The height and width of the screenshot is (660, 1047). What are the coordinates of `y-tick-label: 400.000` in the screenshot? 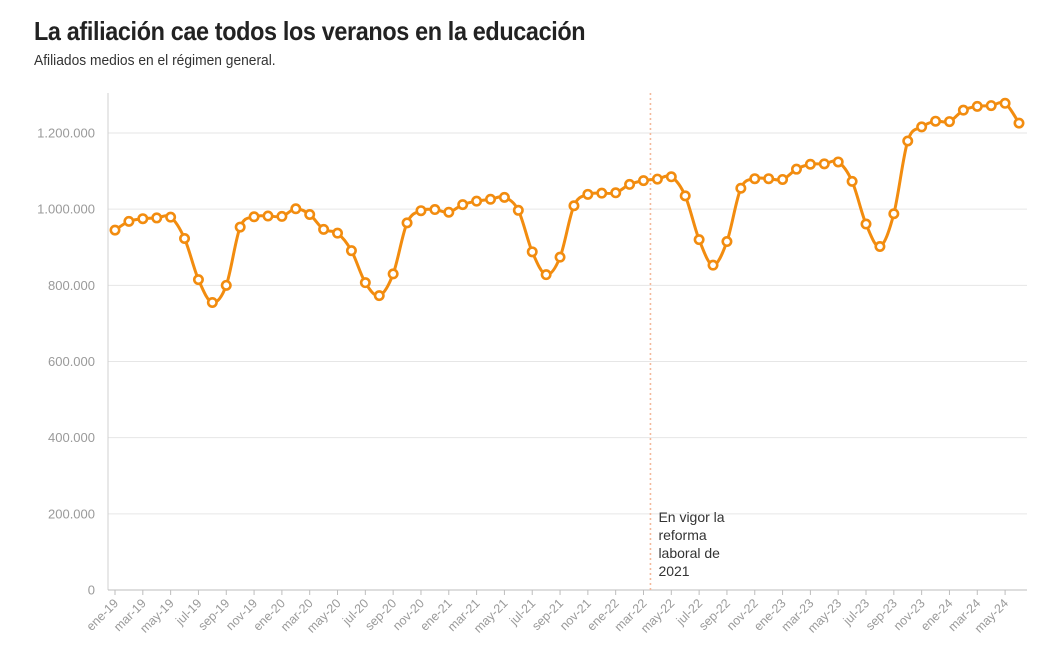 It's located at (71, 437).